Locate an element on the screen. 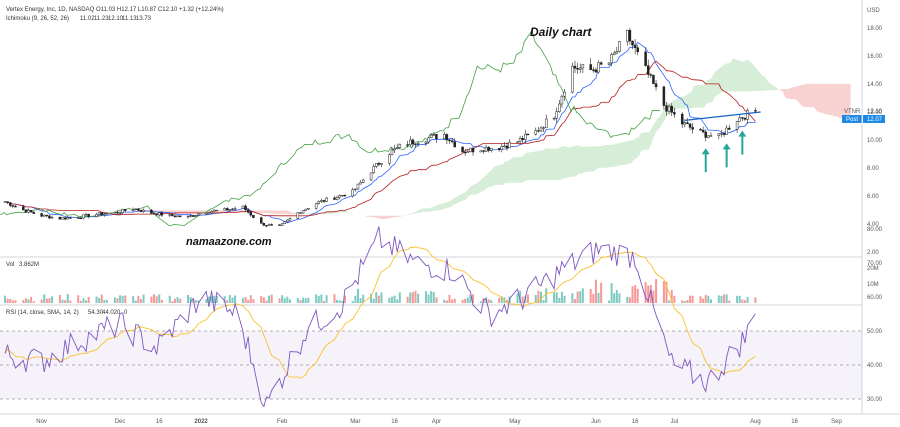 The width and height of the screenshot is (900, 427). ichimoku-value: 13.73 is located at coordinates (144, 19).